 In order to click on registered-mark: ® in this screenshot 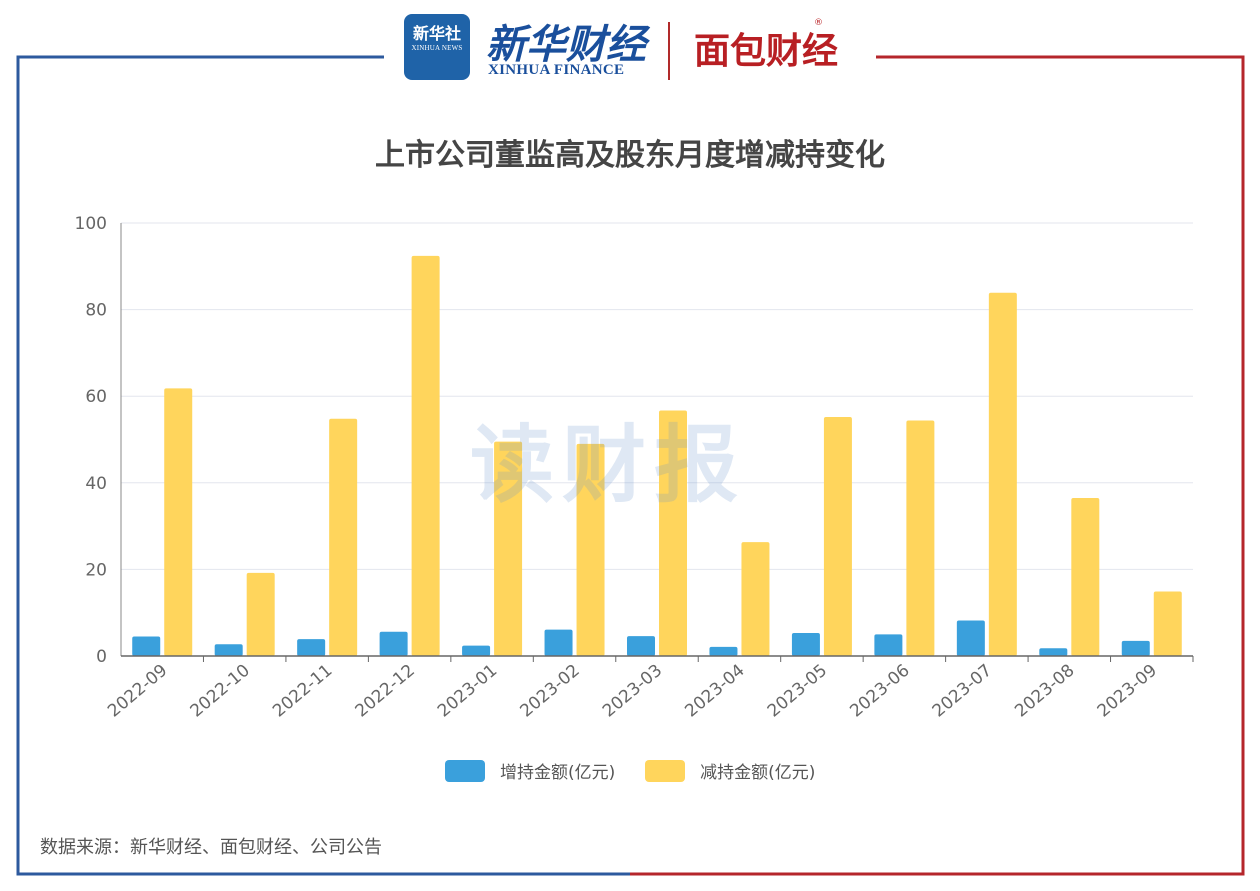, I will do `click(818, 23)`.